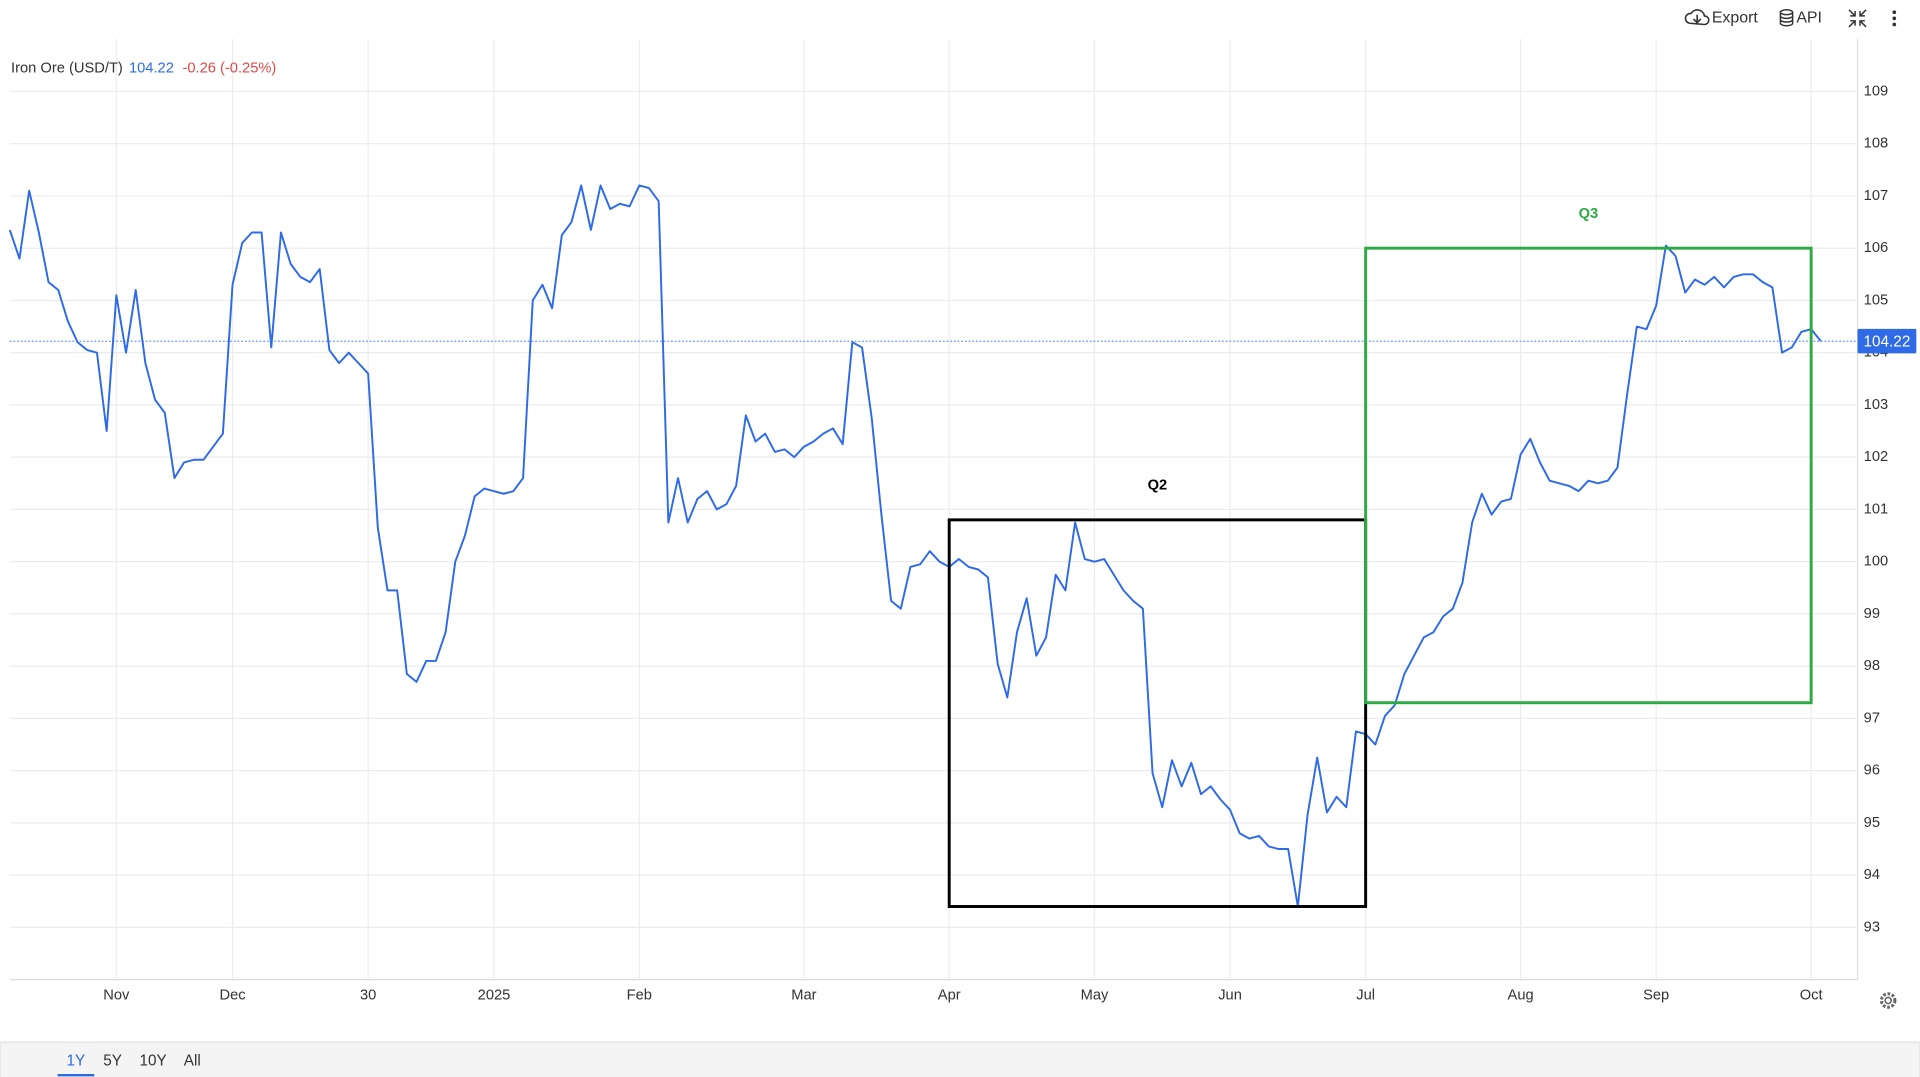 Image resolution: width=1920 pixels, height=1077 pixels. What do you see at coordinates (1811, 995) in the screenshot?
I see `x-tick-label: Oct` at bounding box center [1811, 995].